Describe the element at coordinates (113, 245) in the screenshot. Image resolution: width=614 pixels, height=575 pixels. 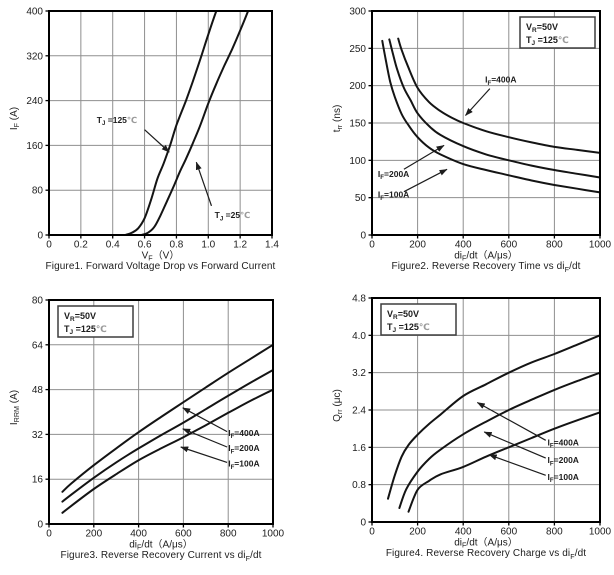
I see `x-tick-label: 0.4` at that location.